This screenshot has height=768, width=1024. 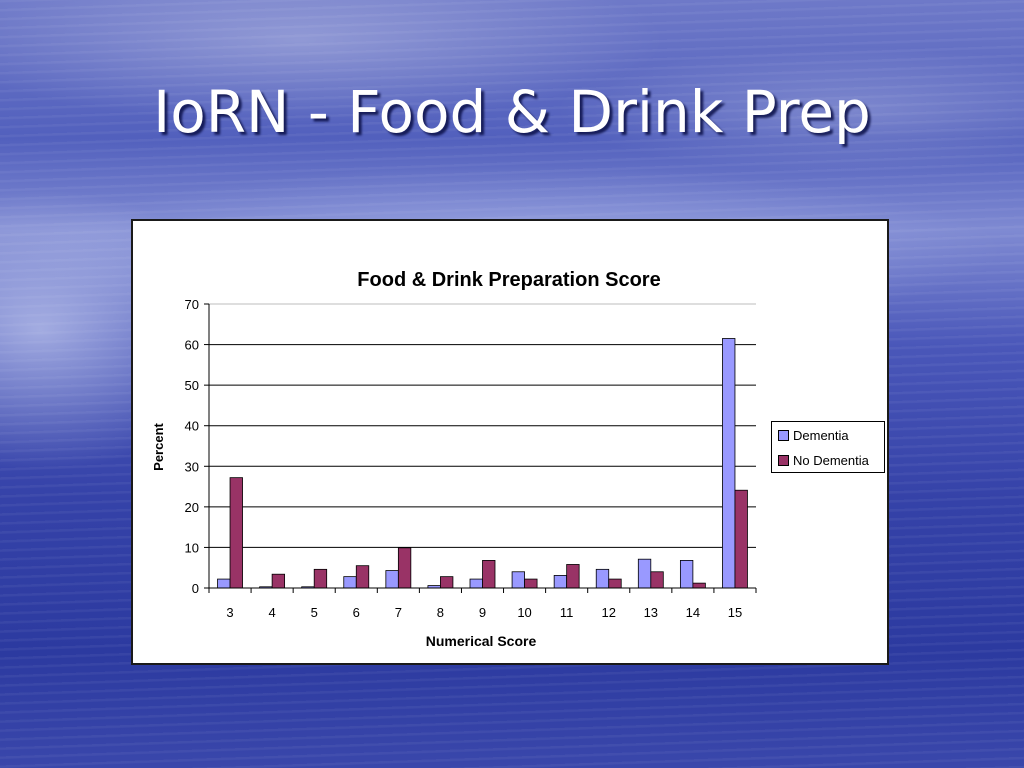 What do you see at coordinates (192, 547) in the screenshot?
I see `y-tick-label: 10` at bounding box center [192, 547].